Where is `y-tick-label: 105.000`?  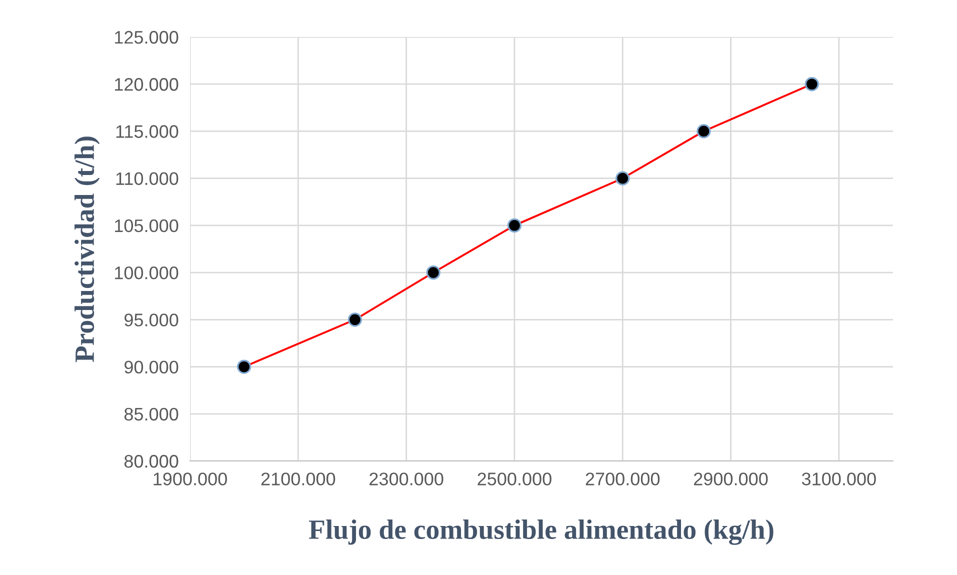 y-tick-label: 105.000 is located at coordinates (146, 225).